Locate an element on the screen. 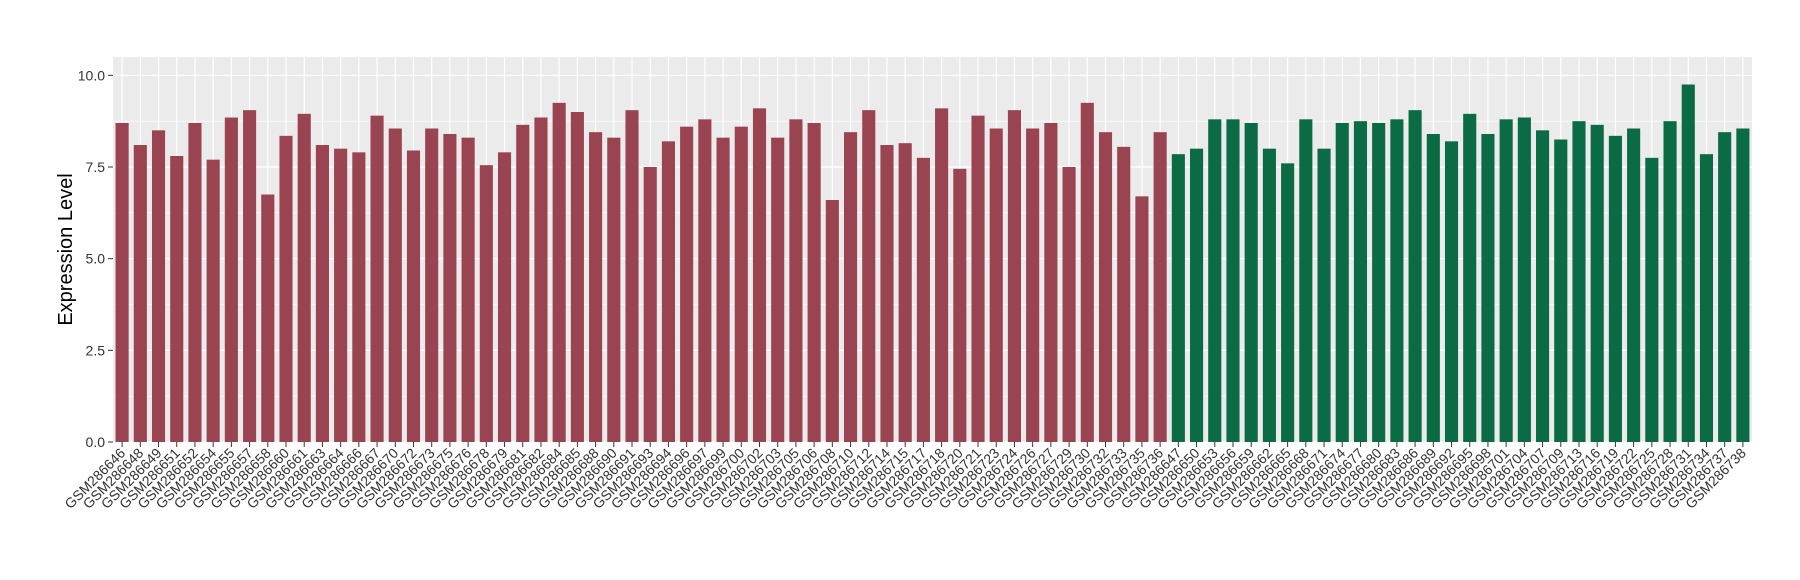 Image resolution: width=1800 pixels, height=580 pixels. bar-GSM286678 is located at coordinates (486, 303).